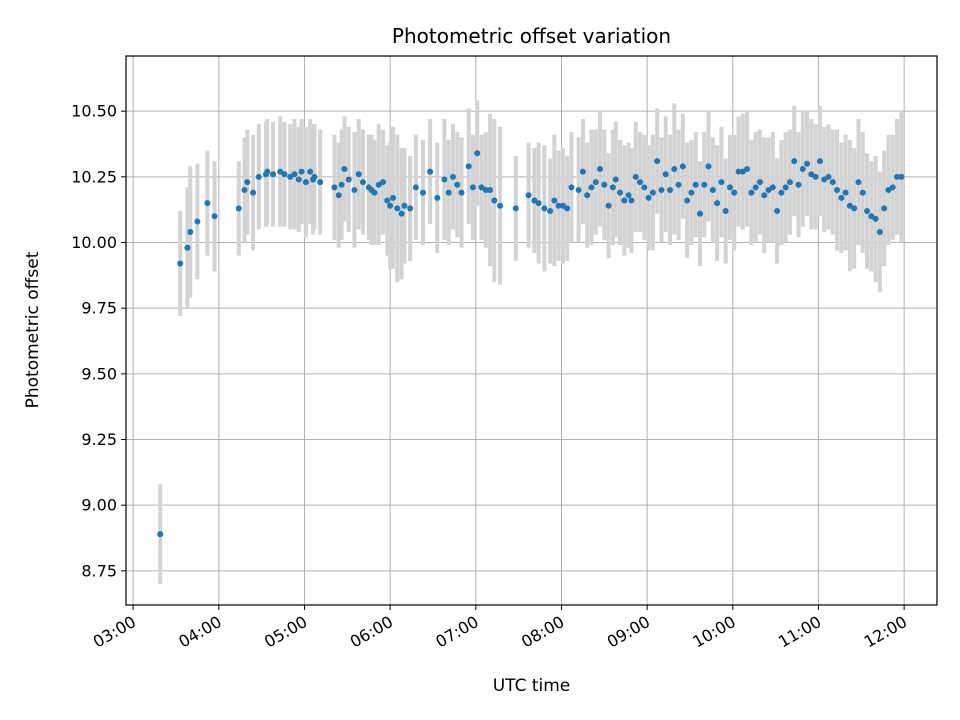 The height and width of the screenshot is (720, 960). What do you see at coordinates (99, 308) in the screenshot?
I see `y-tick-label: 9.75` at bounding box center [99, 308].